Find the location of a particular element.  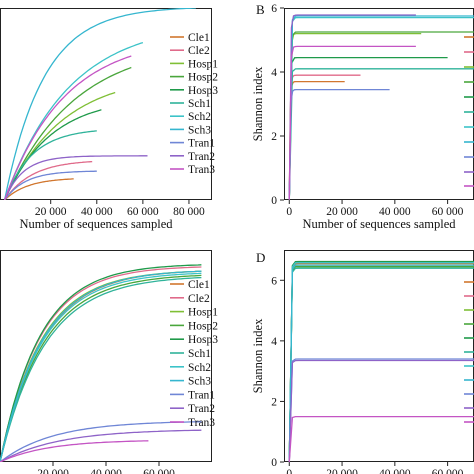

legend-label: Hosp2 is located at coordinates (203, 326).